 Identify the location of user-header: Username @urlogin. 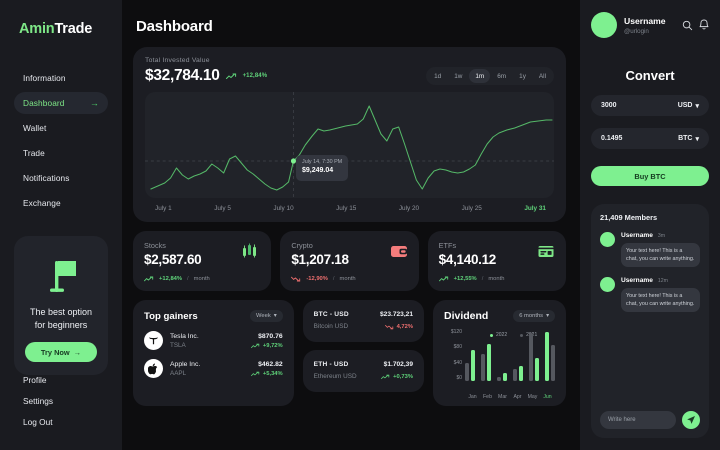
(650, 25).